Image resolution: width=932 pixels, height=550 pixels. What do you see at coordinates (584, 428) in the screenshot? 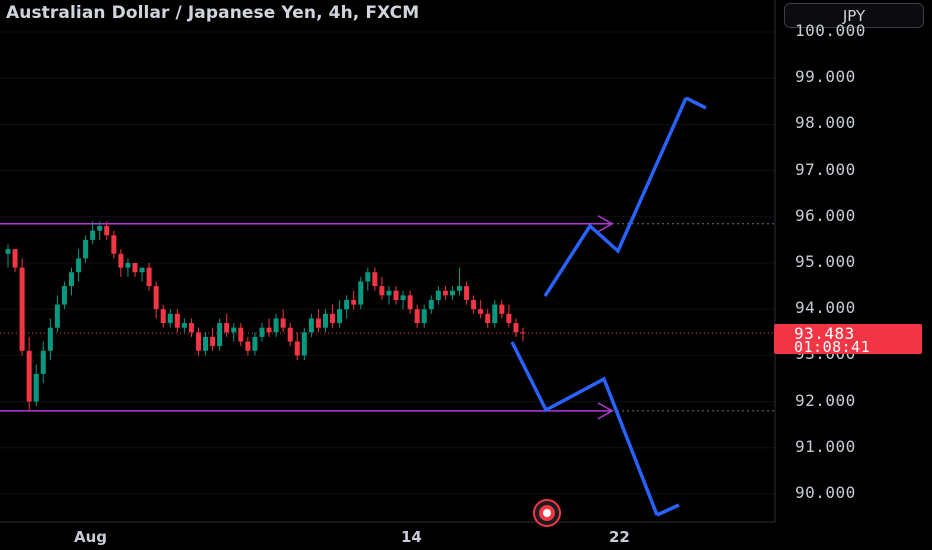
I see `bearish-projection` at bounding box center [584, 428].